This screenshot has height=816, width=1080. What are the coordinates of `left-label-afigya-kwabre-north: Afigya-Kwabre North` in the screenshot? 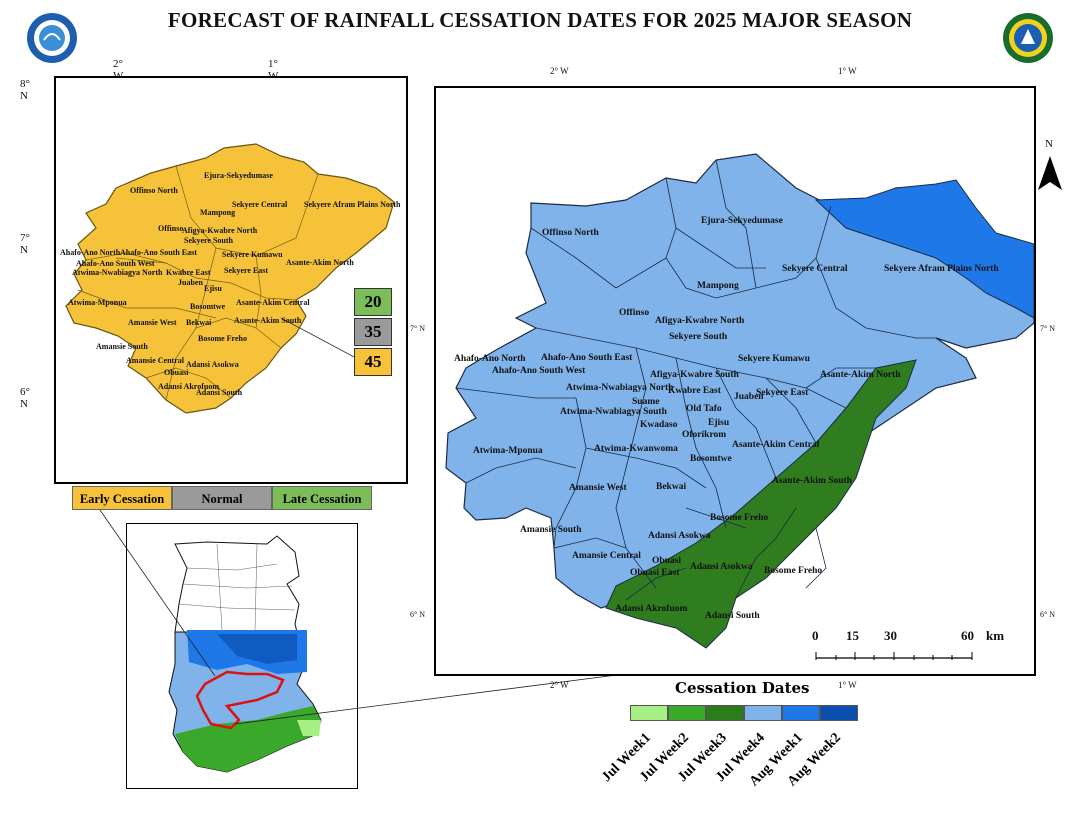 It's located at (220, 230).